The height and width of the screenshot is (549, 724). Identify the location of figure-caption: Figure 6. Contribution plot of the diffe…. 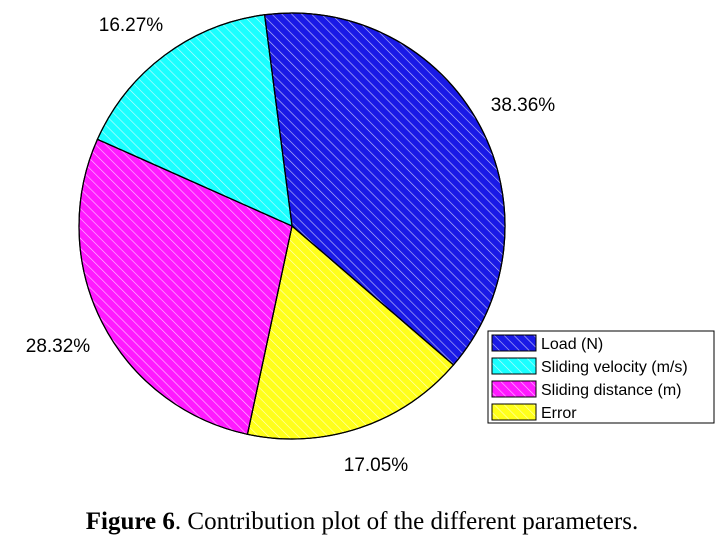
(362, 522).